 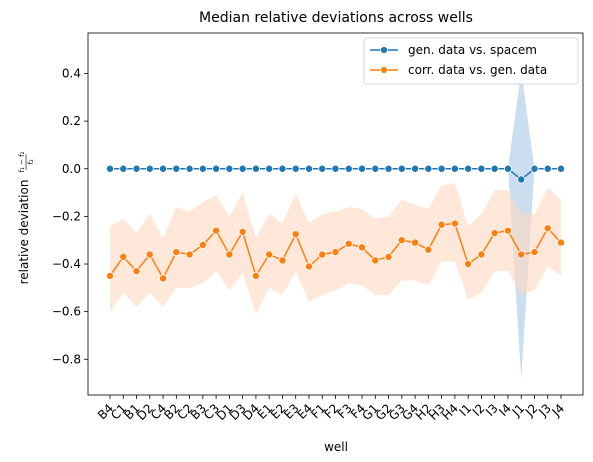 I want to click on legend-marker-corr-vs-gen, so click(x=384, y=70).